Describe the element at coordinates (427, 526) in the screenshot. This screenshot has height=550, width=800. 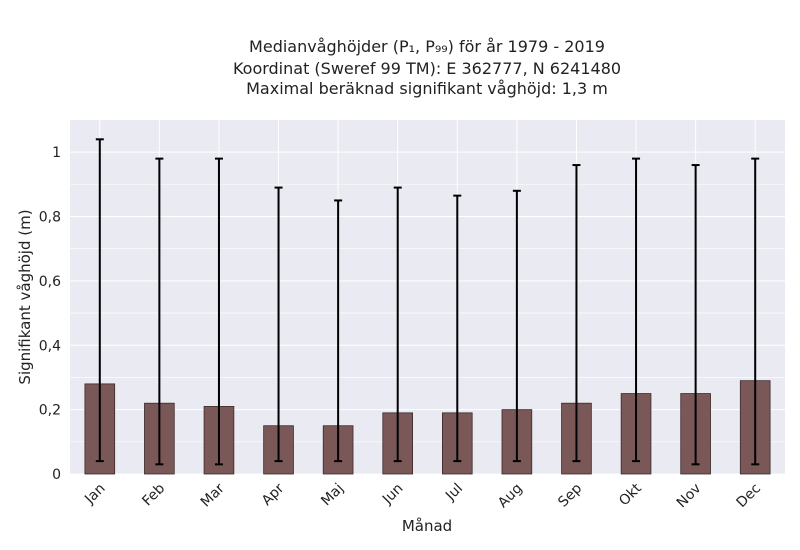
I see `x-axis-label: Månad` at that location.